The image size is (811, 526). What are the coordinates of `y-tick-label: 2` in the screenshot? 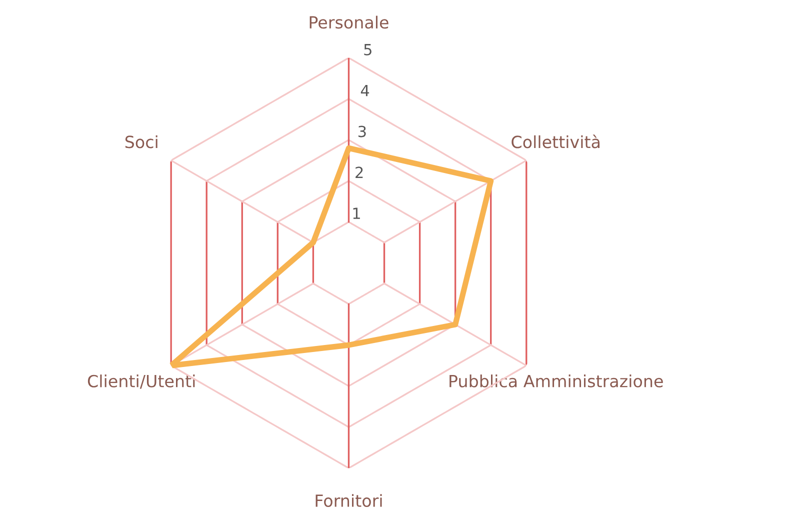 It's located at (359, 172).